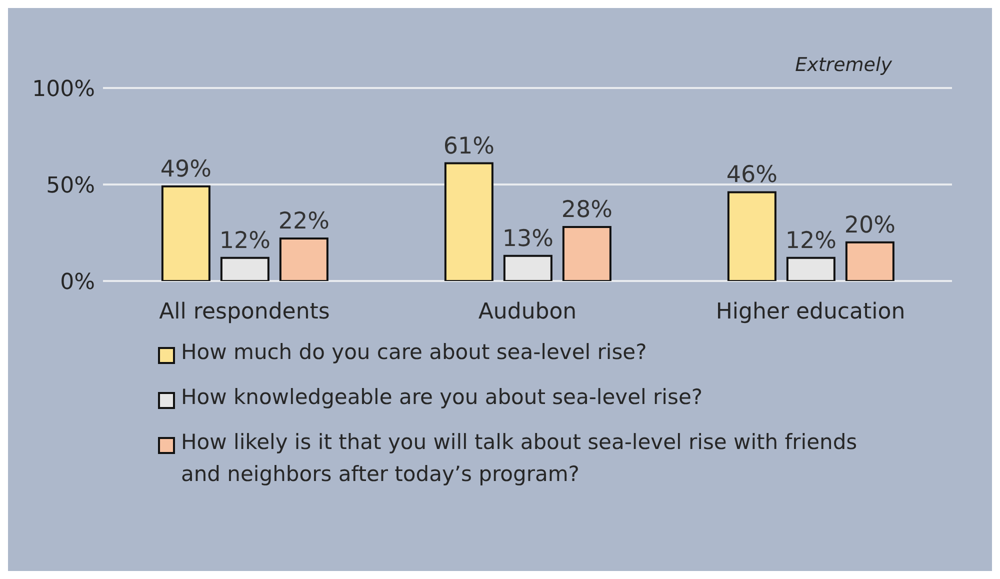  What do you see at coordinates (244, 312) in the screenshot?
I see `x-tick-label: All respondents` at bounding box center [244, 312].